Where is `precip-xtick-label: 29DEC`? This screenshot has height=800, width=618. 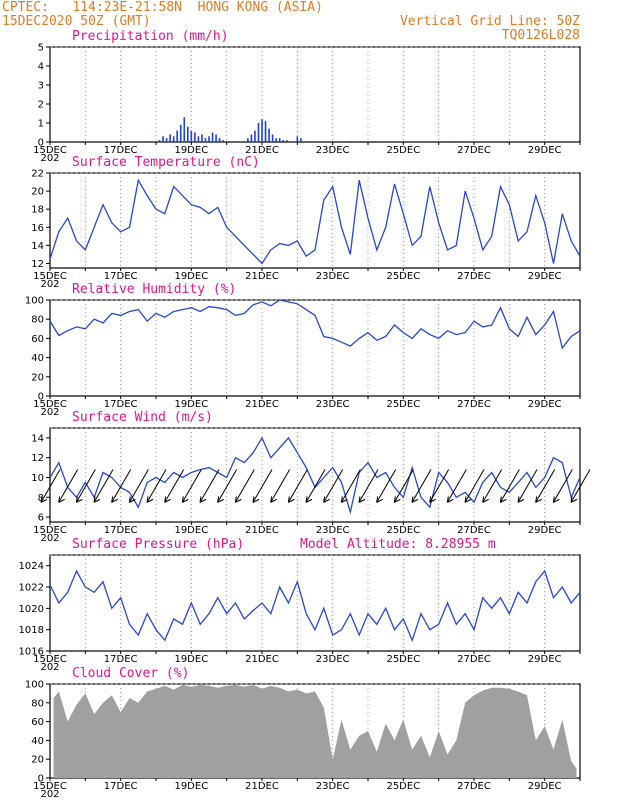 precip-xtick-label: 29DEC is located at coordinates (545, 150).